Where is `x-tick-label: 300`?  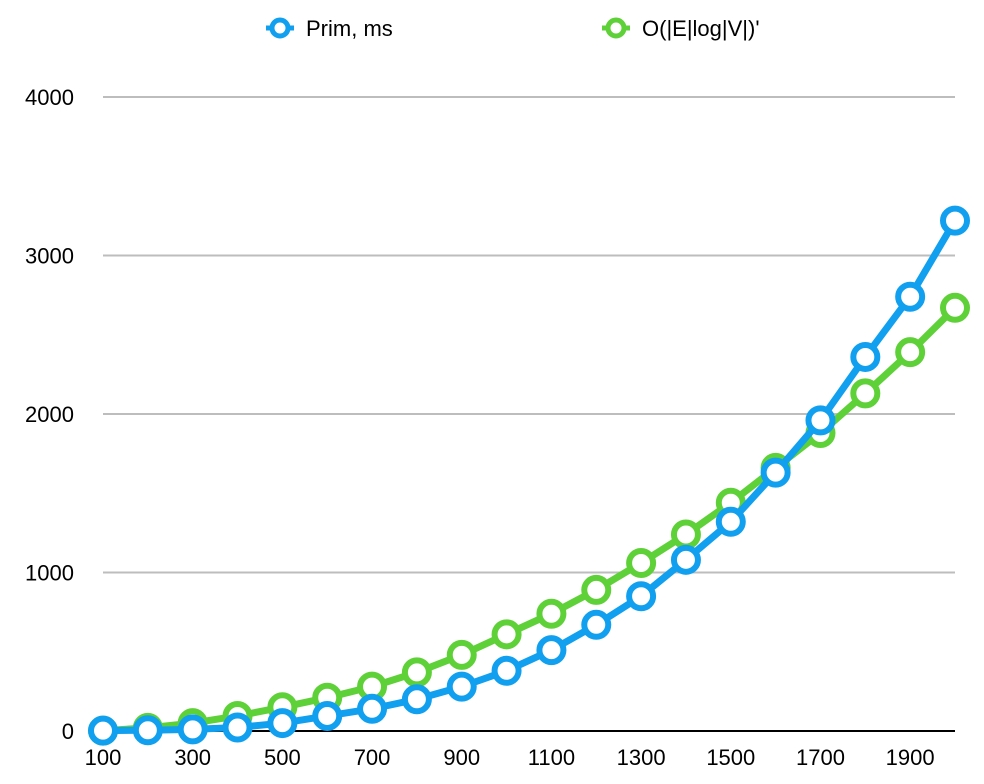
x-tick-label: 300 is located at coordinates (192, 757).